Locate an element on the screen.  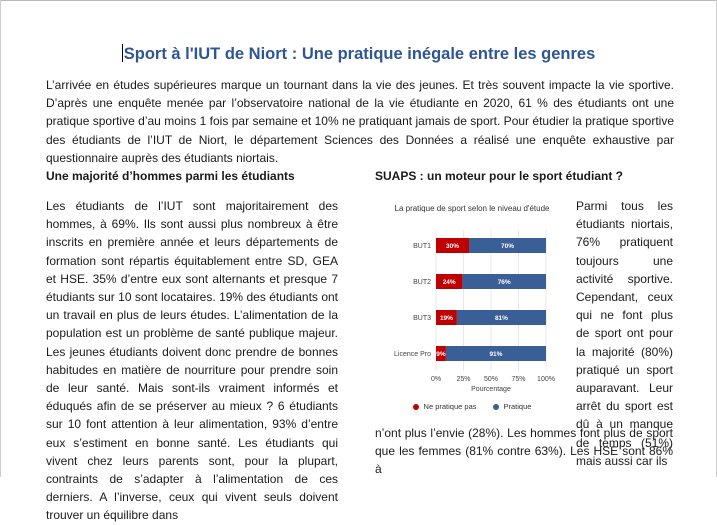
bar-data-label: 91% is located at coordinates (495, 354).